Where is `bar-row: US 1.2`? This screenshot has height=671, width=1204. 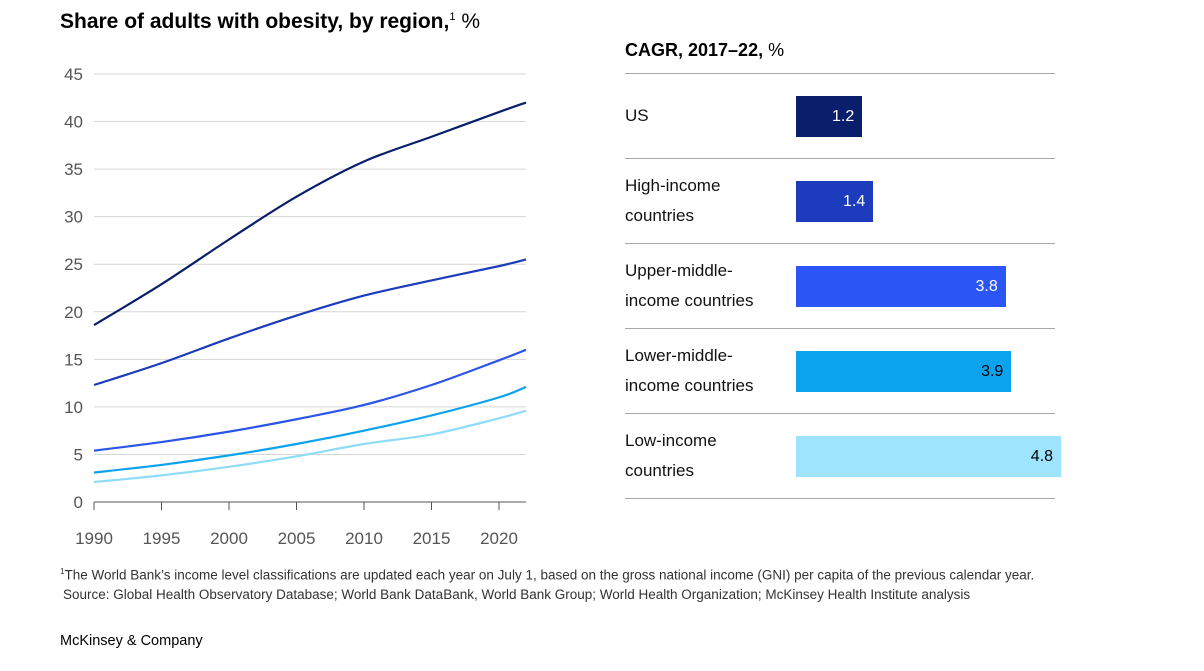
bar-row: US 1.2 is located at coordinates (840, 115).